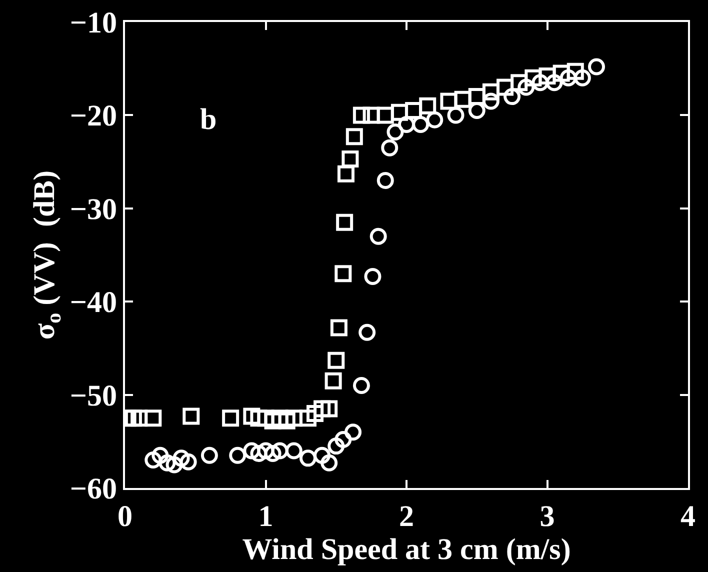 The width and height of the screenshot is (708, 572). Describe the element at coordinates (688, 516) in the screenshot. I see `x-tick-label: 4` at that location.